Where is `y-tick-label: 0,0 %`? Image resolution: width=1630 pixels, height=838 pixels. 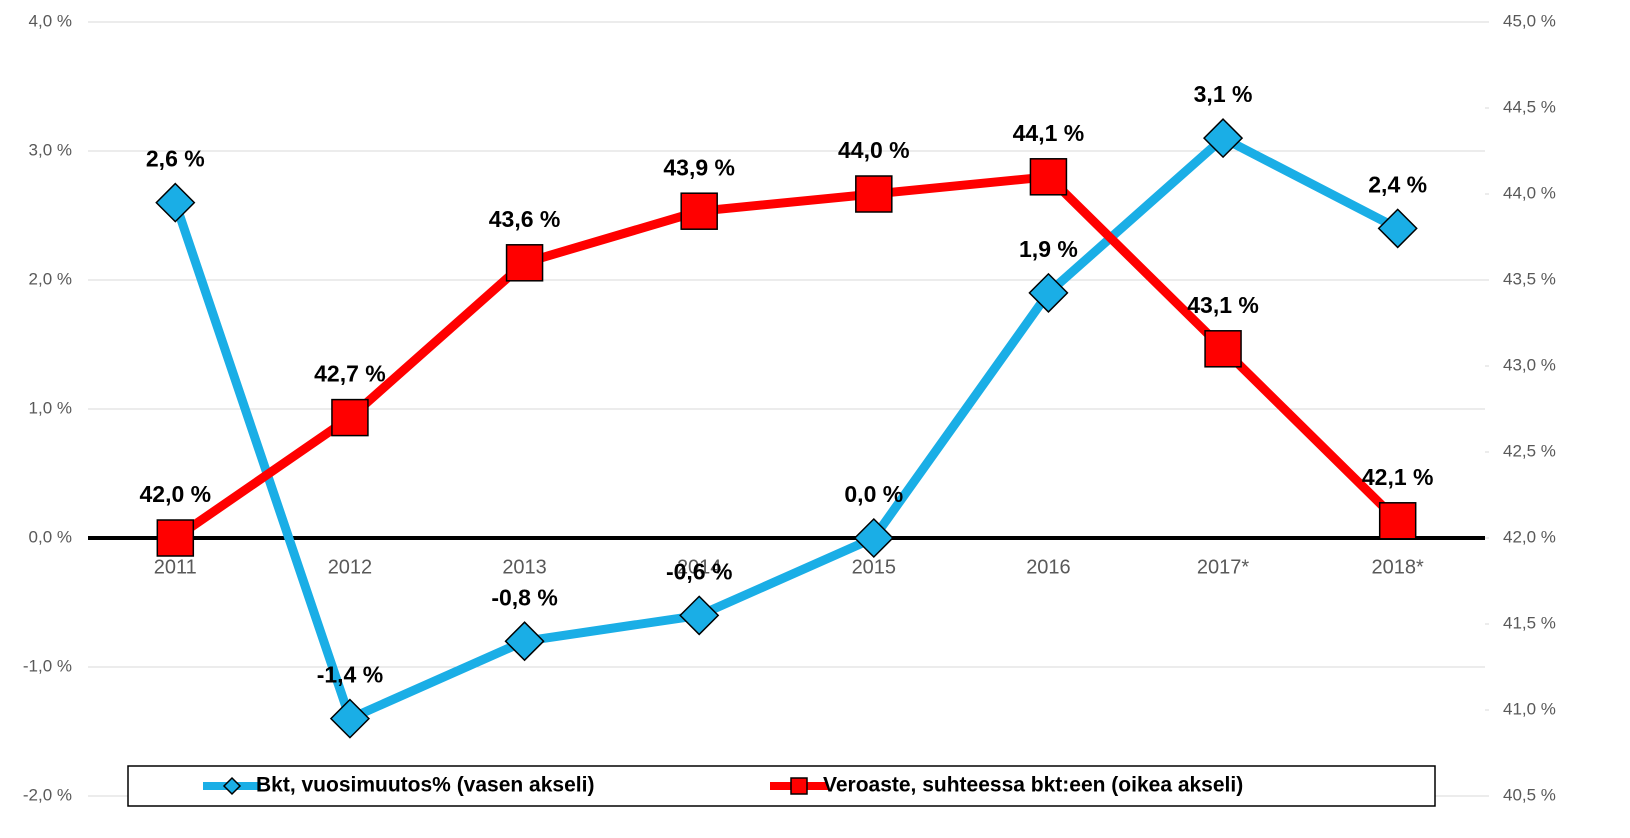
y-tick-label: 0,0 % is located at coordinates (50, 536).